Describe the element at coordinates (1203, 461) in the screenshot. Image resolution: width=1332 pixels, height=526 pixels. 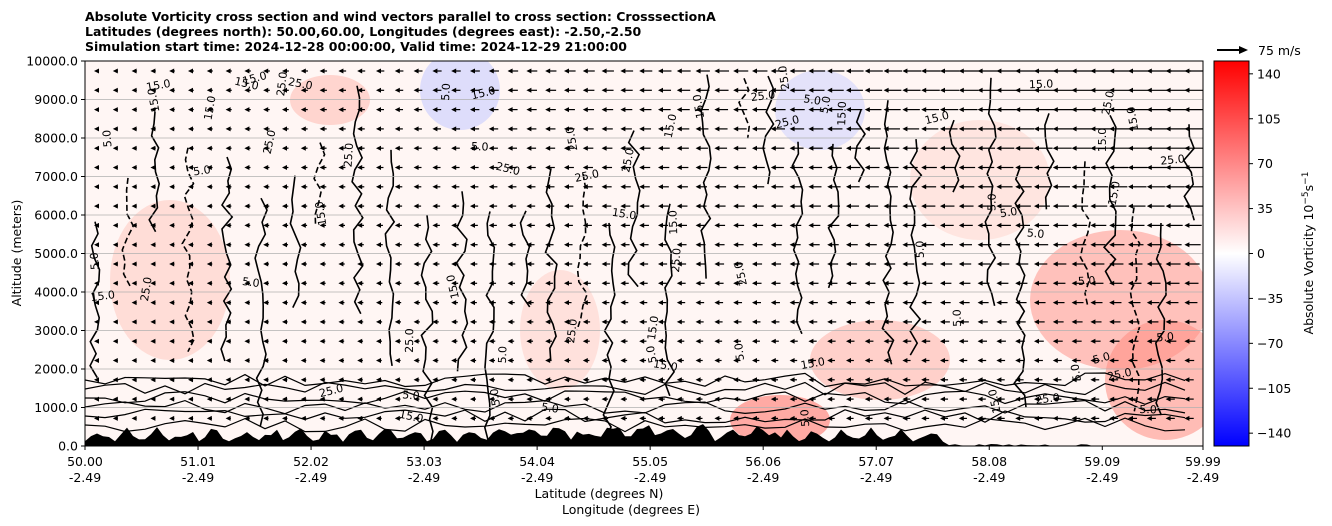
I see `x-tick-label-latitude: 59.99` at that location.